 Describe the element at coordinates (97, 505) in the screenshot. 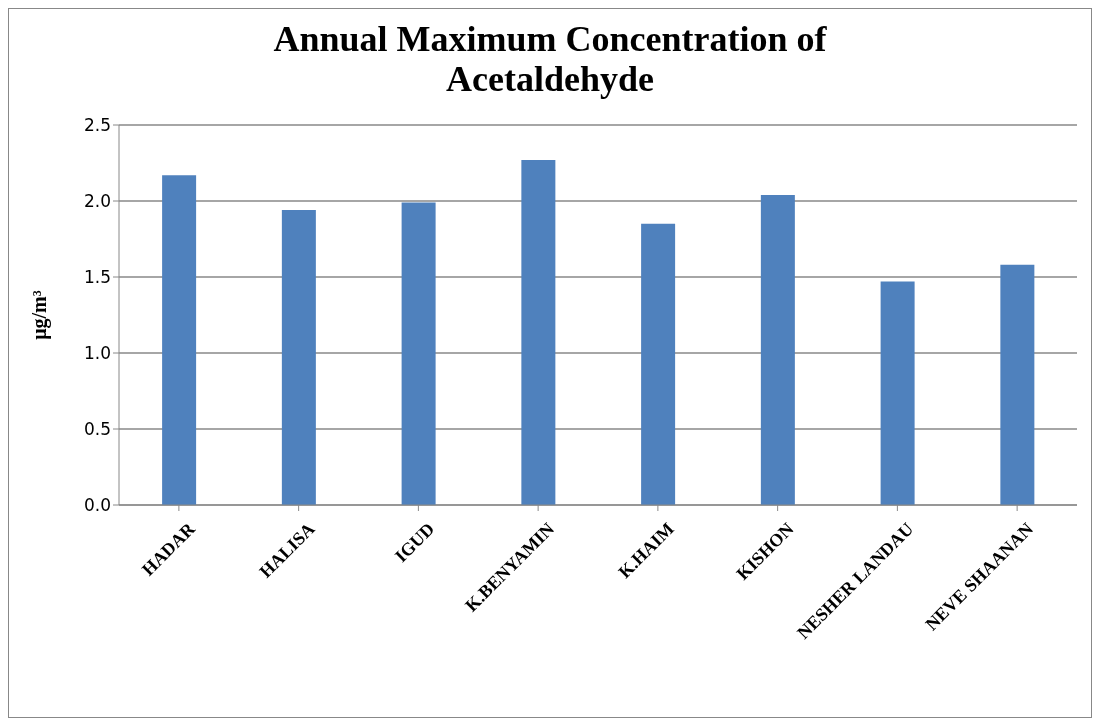

I see `y-tick-label: 0.0` at that location.